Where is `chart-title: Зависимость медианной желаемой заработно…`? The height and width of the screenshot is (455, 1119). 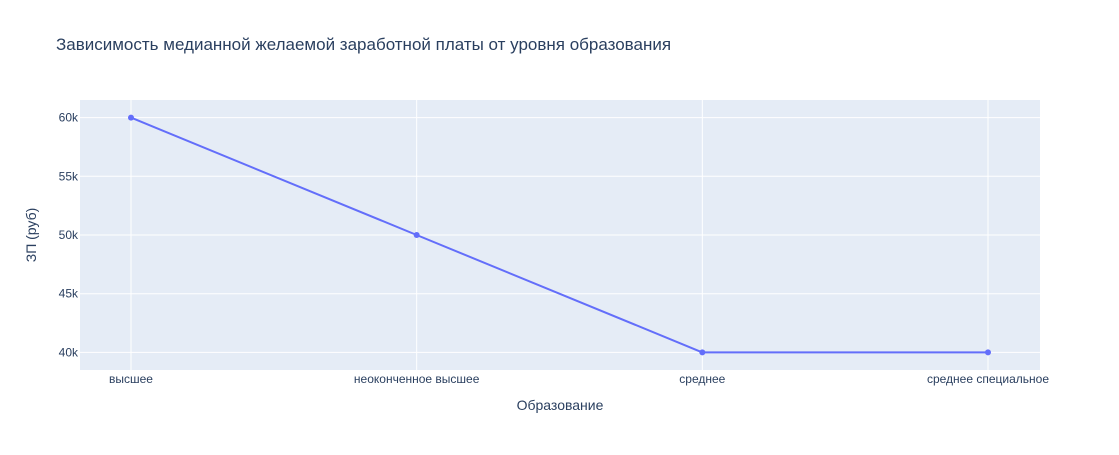
chart-title: Зависимость медианной желаемой заработно… is located at coordinates (363, 44).